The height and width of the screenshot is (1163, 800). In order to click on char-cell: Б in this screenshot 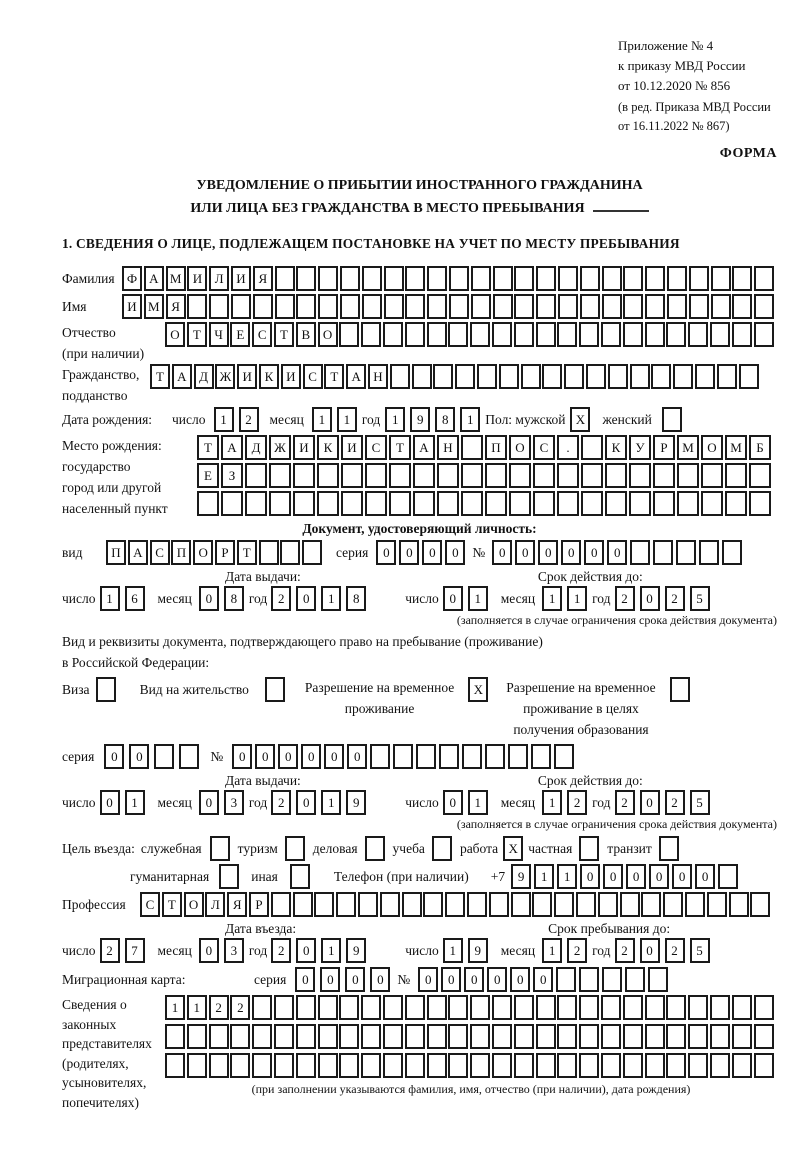, I will do `click(760, 447)`.